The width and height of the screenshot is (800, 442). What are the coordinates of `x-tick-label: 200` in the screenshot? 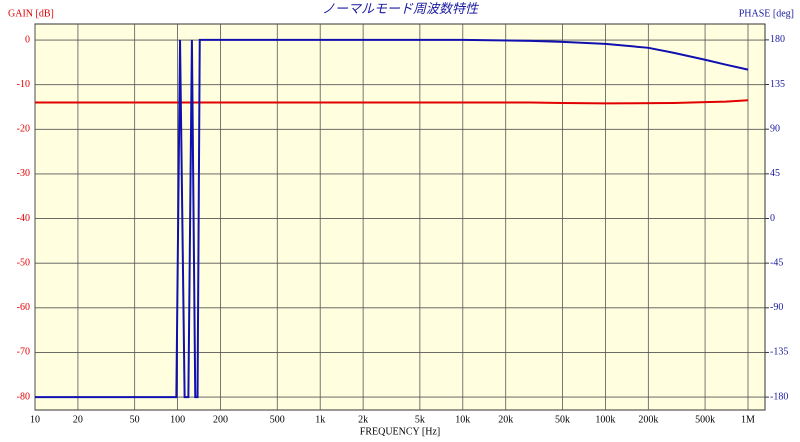 It's located at (220, 419).